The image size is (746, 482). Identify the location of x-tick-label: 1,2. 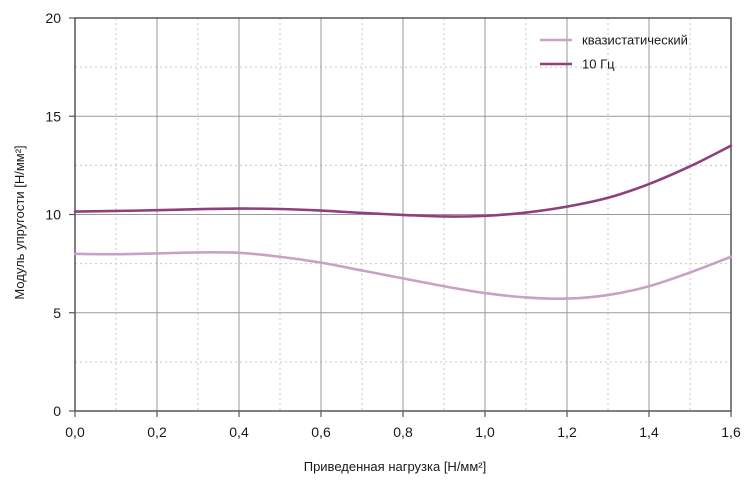
(567, 432).